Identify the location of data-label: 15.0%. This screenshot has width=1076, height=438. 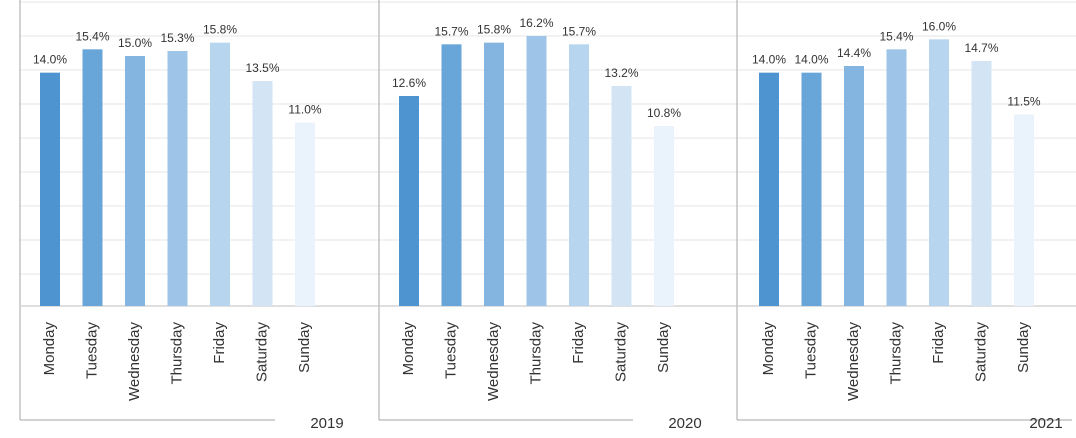
(135, 43).